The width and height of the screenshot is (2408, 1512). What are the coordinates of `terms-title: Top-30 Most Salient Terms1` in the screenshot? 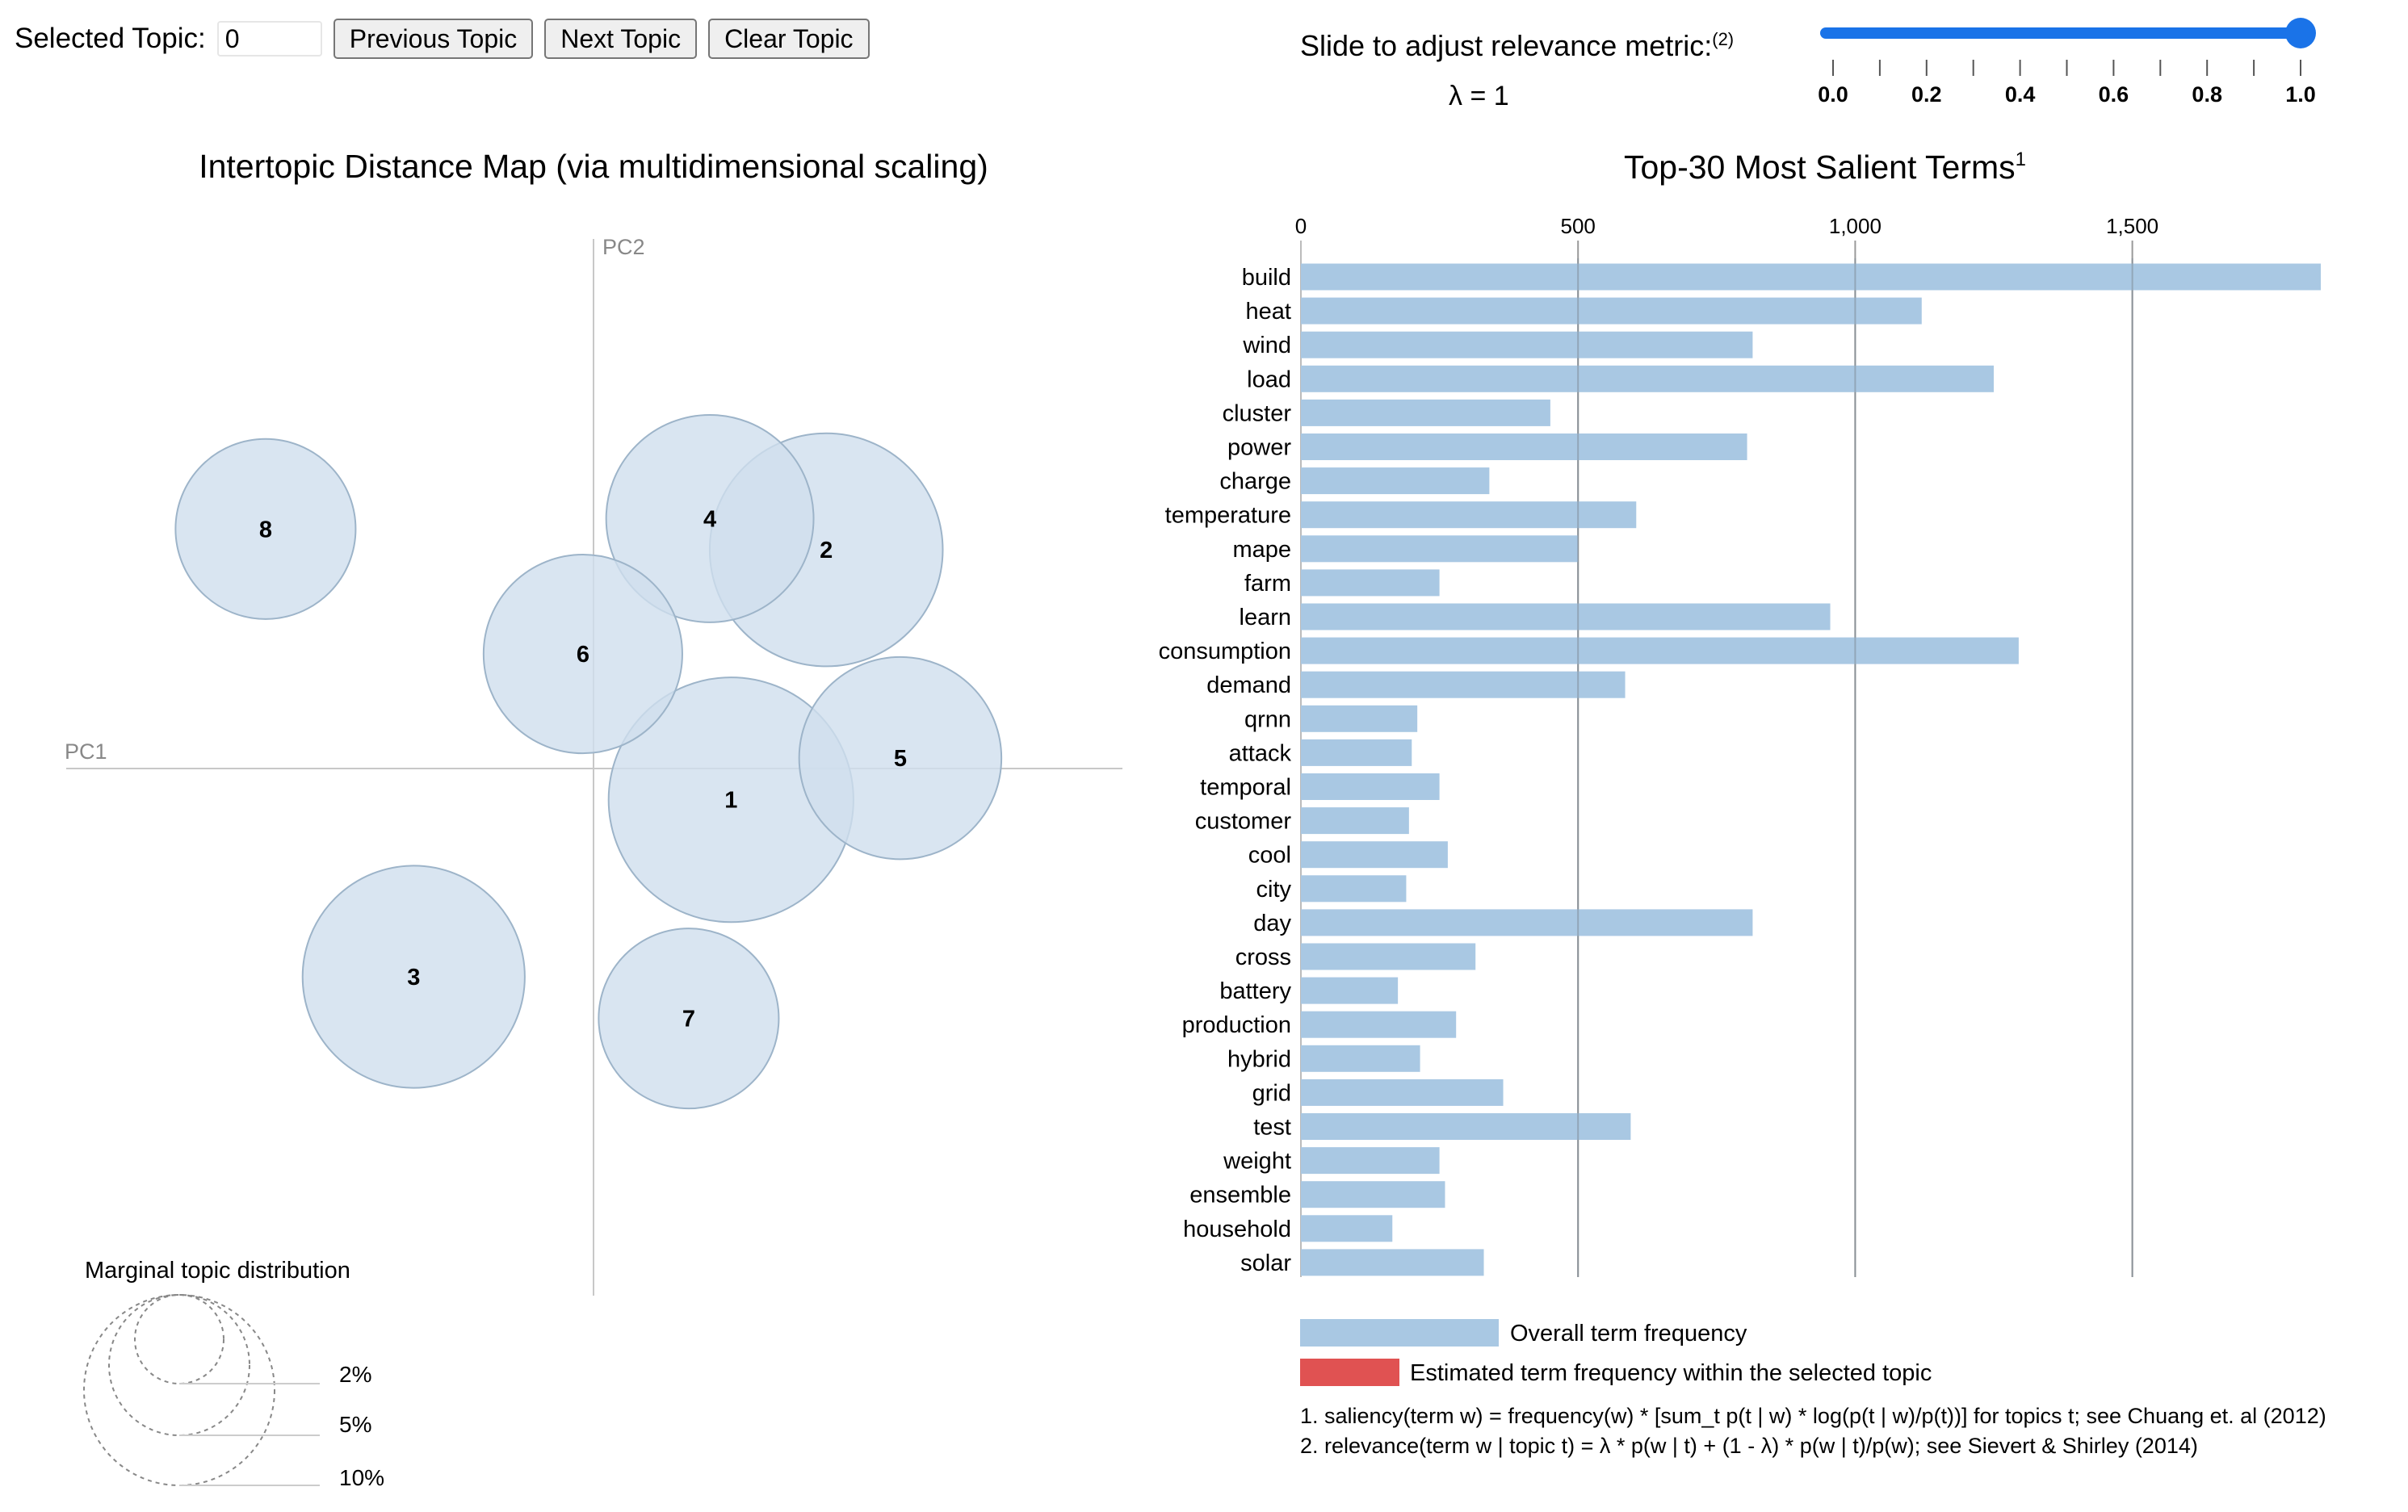 It's located at (1825, 167).